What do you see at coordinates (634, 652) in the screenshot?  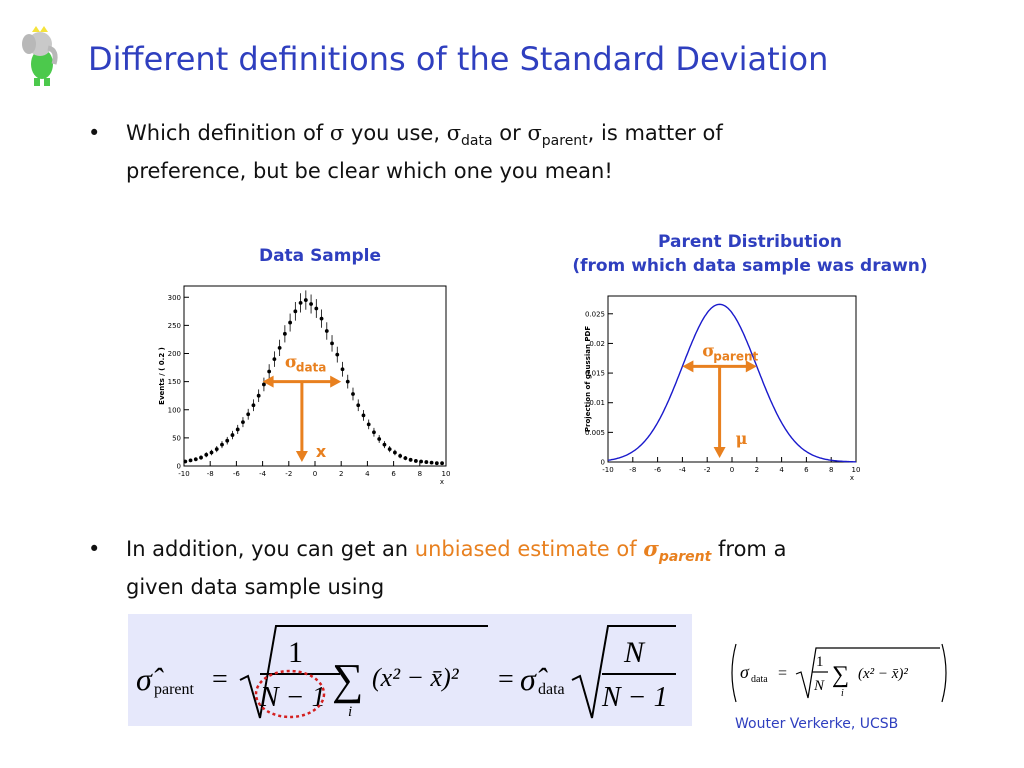 I see `fraction-numerator: N` at bounding box center [634, 652].